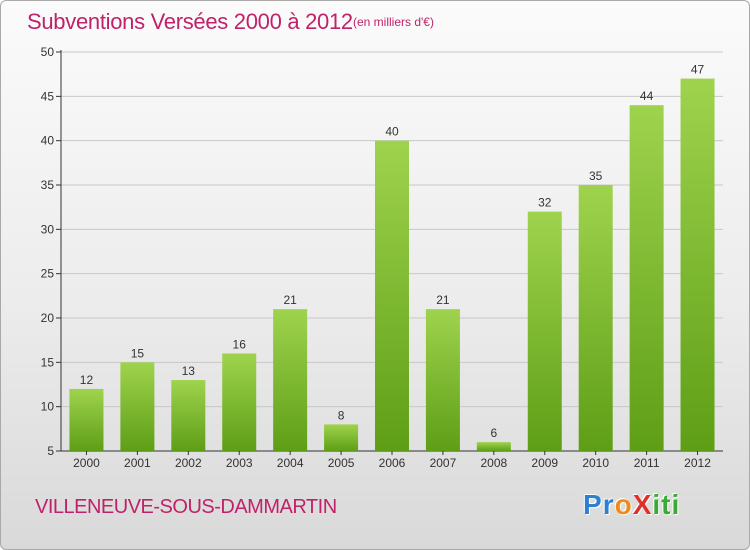  Describe the element at coordinates (593, 504) in the screenshot. I see `logo-letter: P` at that location.